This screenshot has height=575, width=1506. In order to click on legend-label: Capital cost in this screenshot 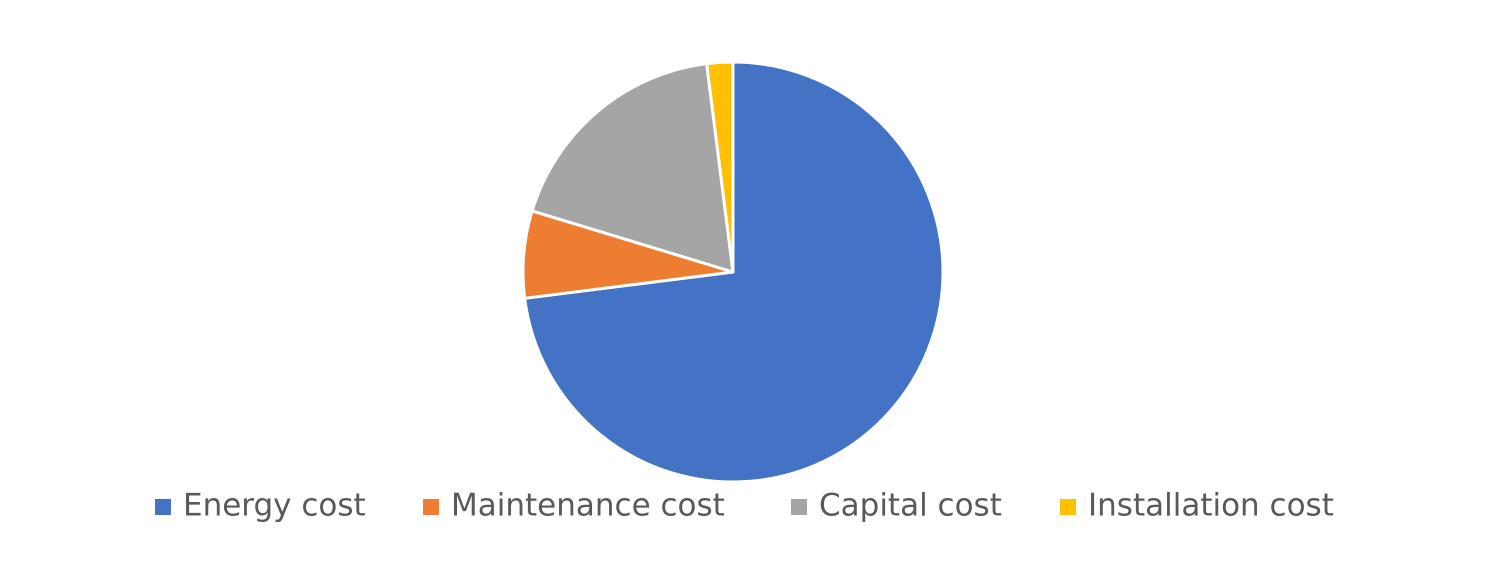, I will do `click(910, 506)`.